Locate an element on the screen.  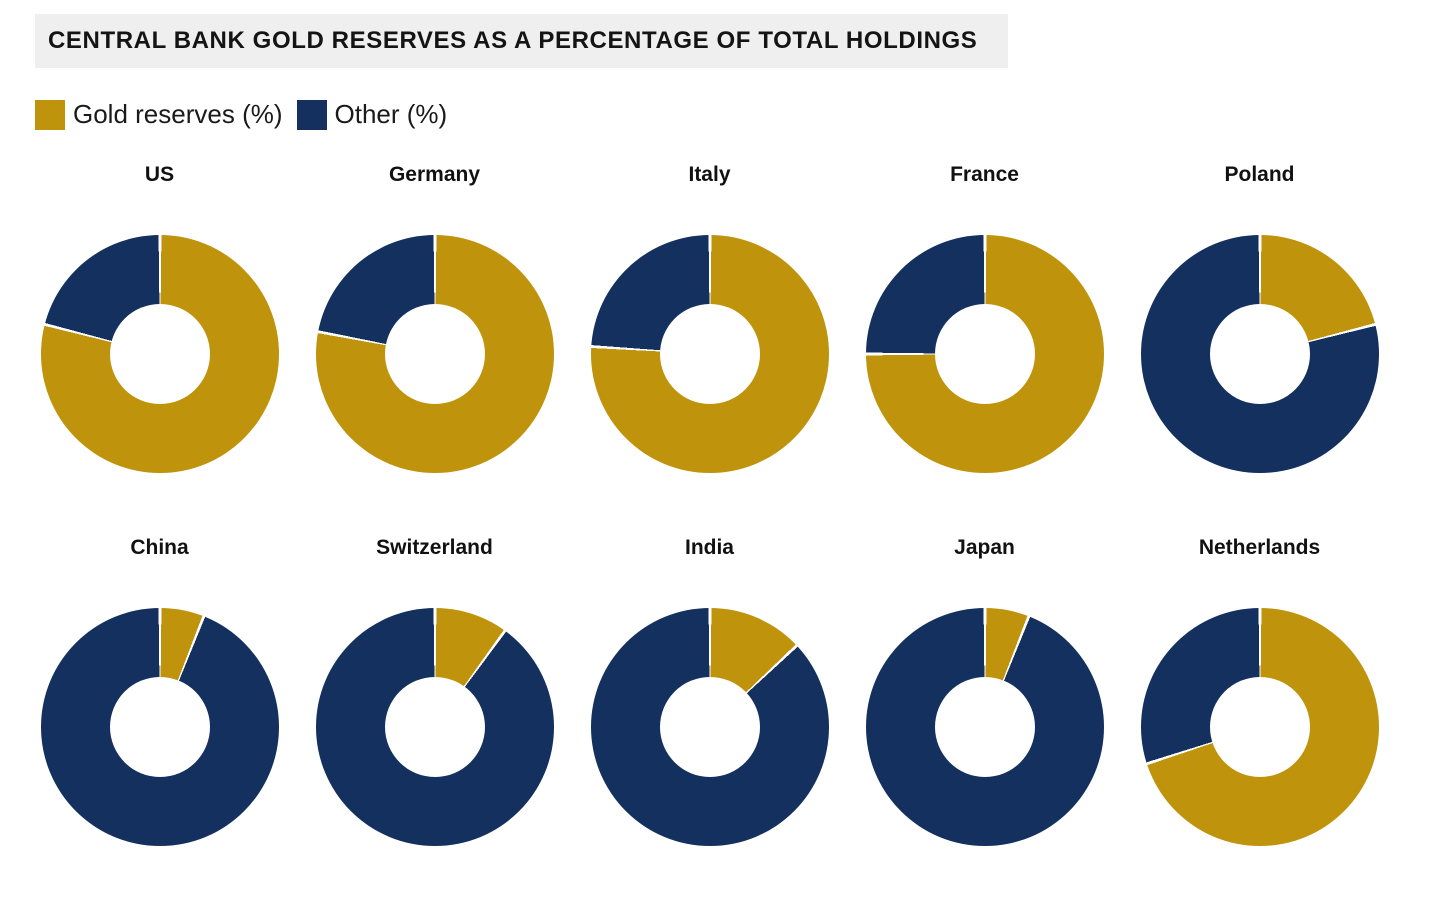
donut-cell-china: China is located at coordinates (159, 689).